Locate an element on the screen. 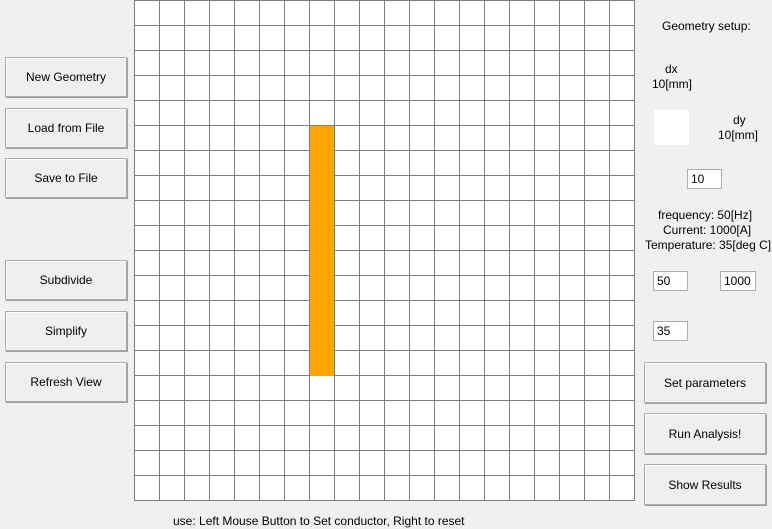  temperature-label: Temperature: 35[deg C] is located at coordinates (708, 245).